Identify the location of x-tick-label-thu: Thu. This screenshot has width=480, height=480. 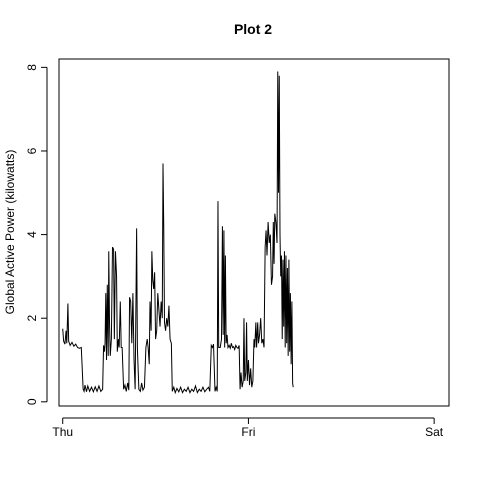
(62, 432).